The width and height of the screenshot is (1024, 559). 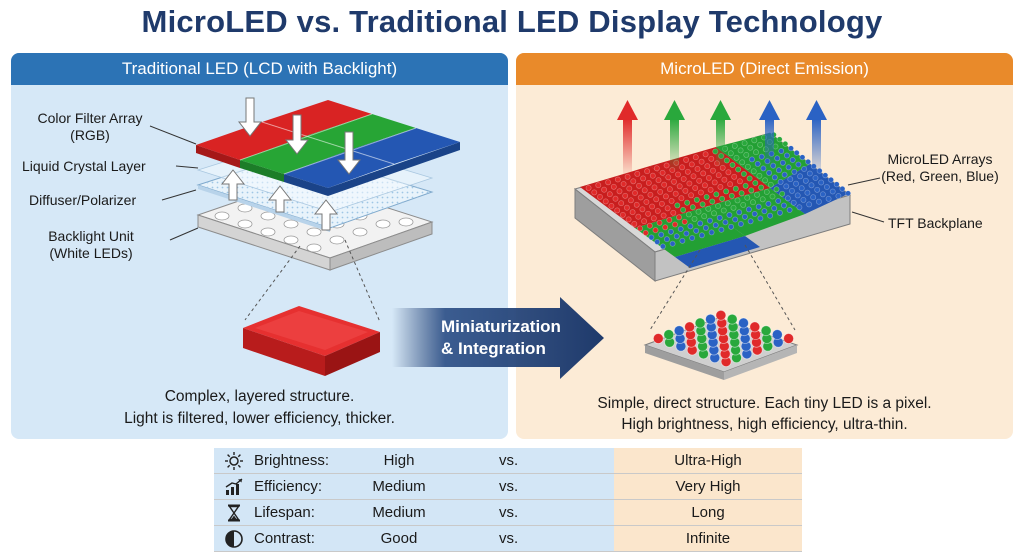 I want to click on microled-value: Infinite, so click(x=708, y=538).